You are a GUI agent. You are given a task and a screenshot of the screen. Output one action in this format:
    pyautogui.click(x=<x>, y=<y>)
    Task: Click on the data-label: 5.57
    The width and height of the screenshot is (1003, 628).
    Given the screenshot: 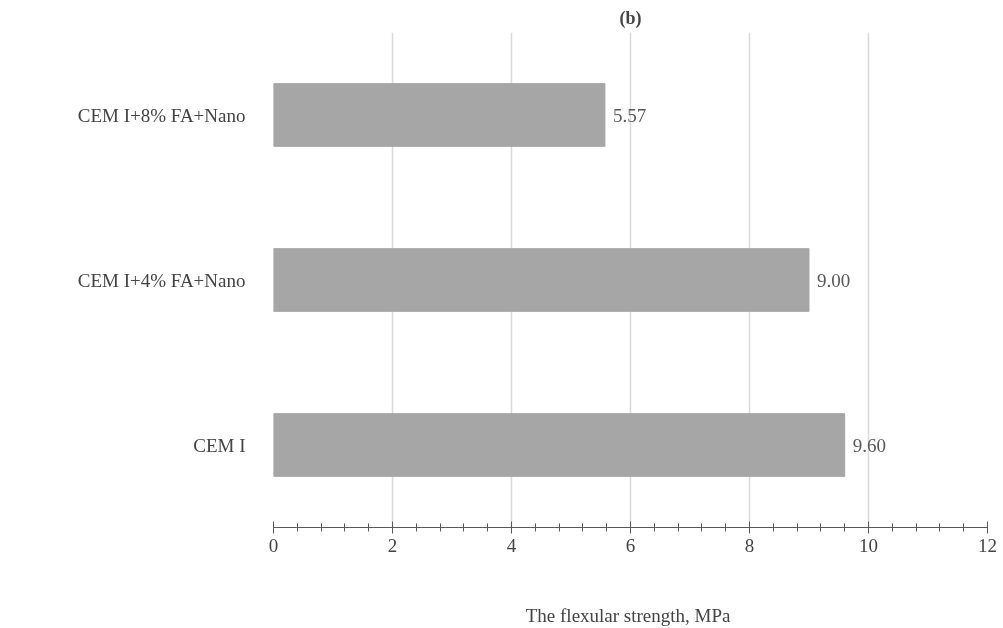 What is the action you would take?
    pyautogui.click(x=629, y=115)
    